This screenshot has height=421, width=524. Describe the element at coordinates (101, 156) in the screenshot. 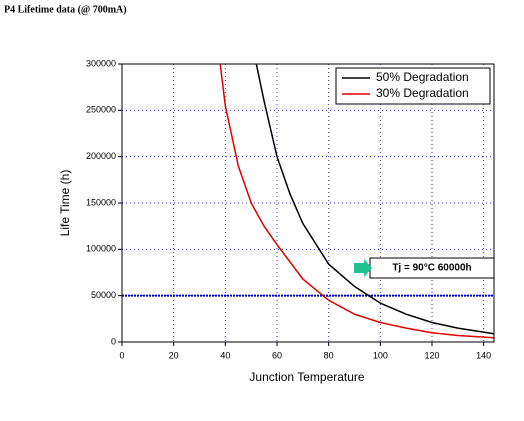

I see `y-tick-label: 200000` at that location.